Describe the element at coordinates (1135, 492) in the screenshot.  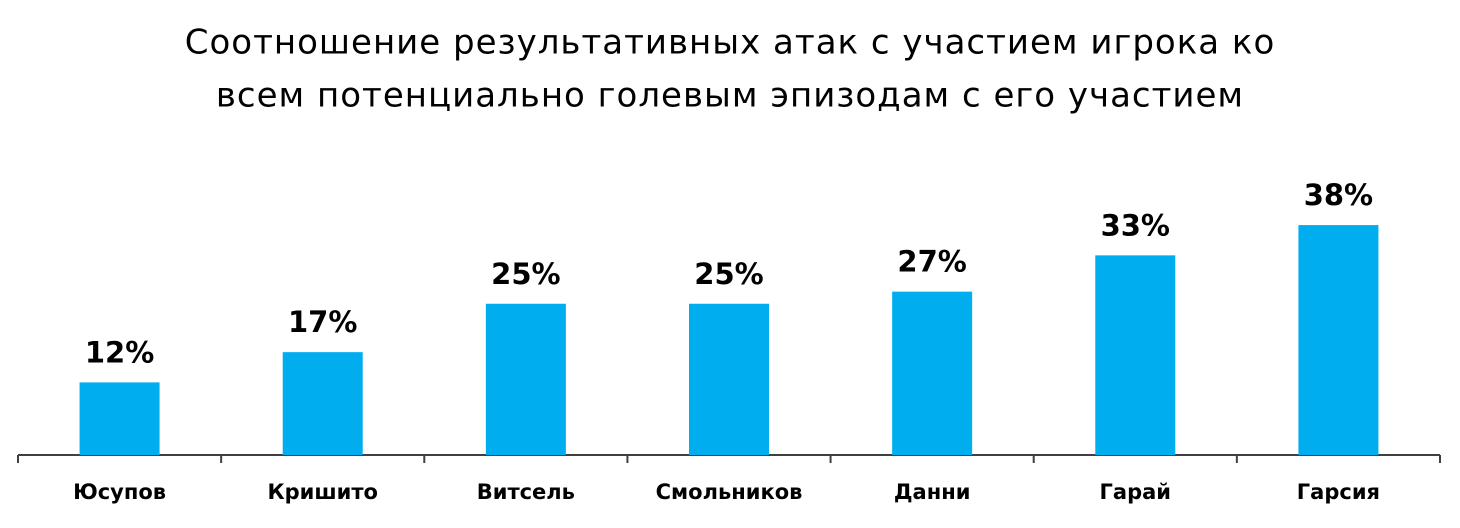
I see `x-tick-label: Гарай` at that location.